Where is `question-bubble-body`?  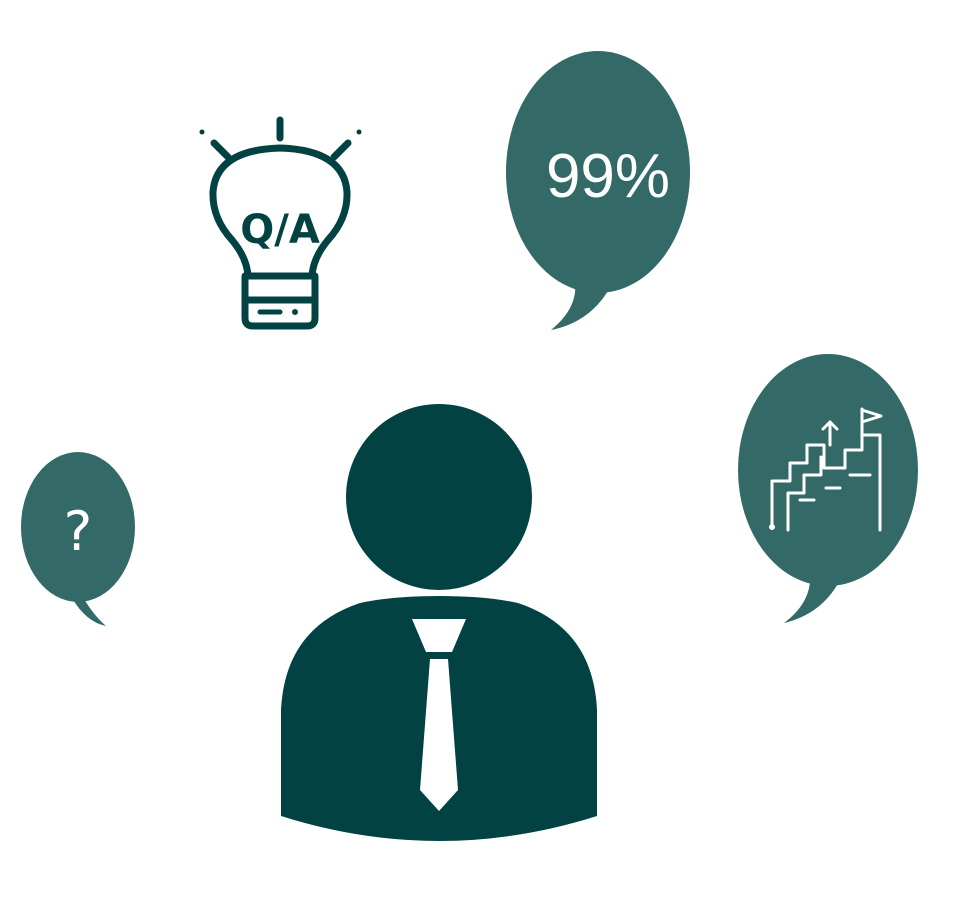
question-bubble-body is located at coordinates (78, 527).